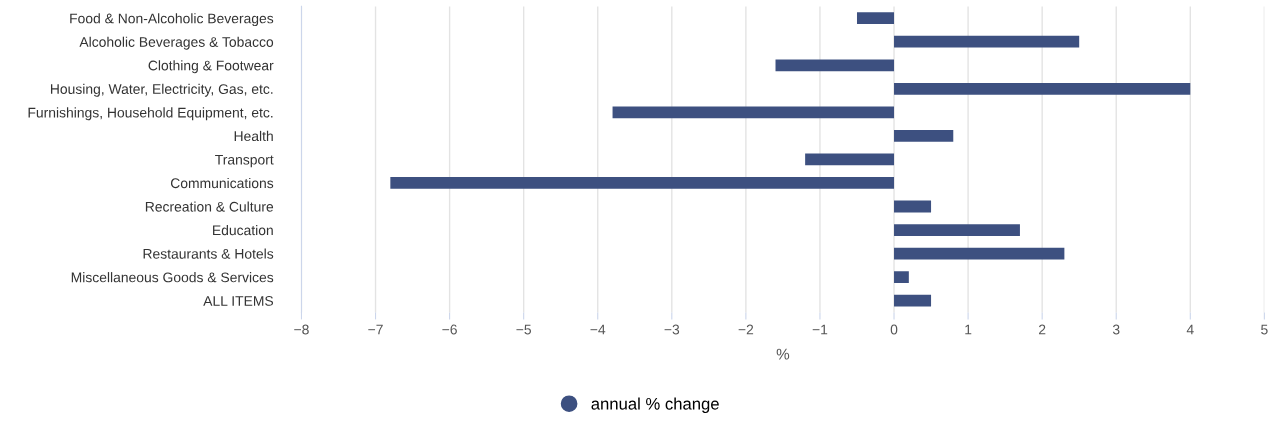  I want to click on y-tick-label: Communications, so click(222, 183).